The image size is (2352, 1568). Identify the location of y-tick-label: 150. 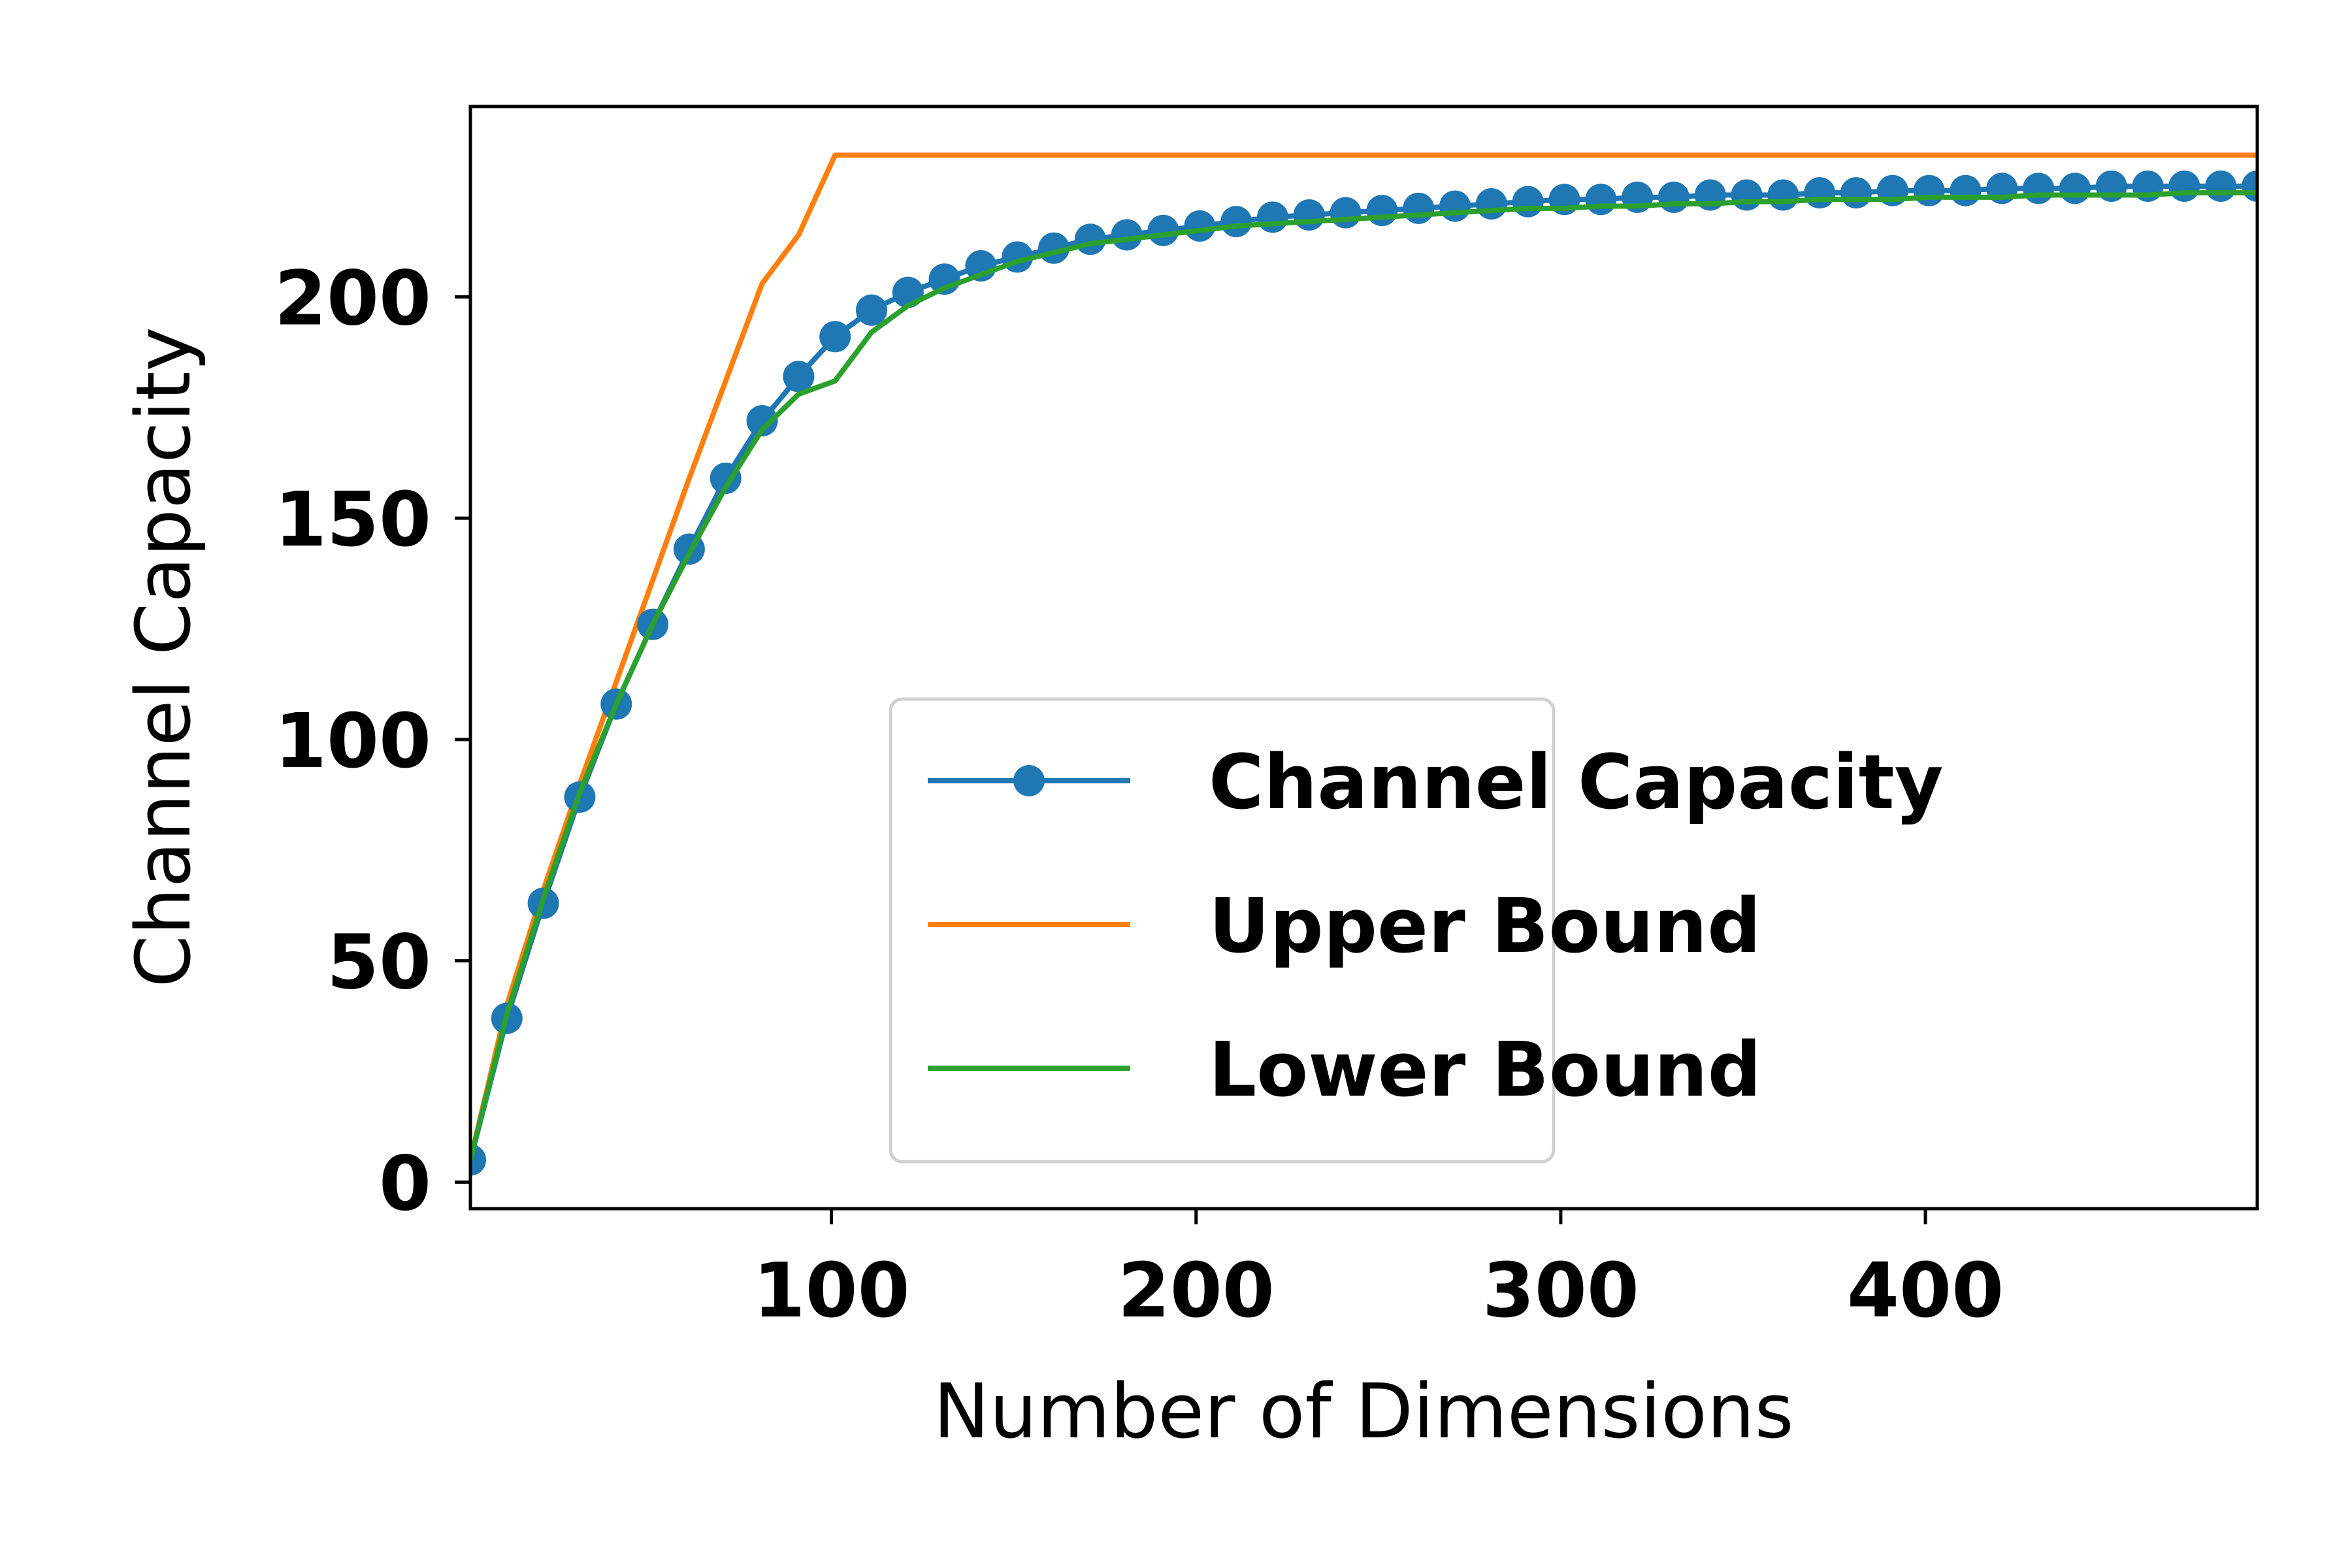
(352, 520).